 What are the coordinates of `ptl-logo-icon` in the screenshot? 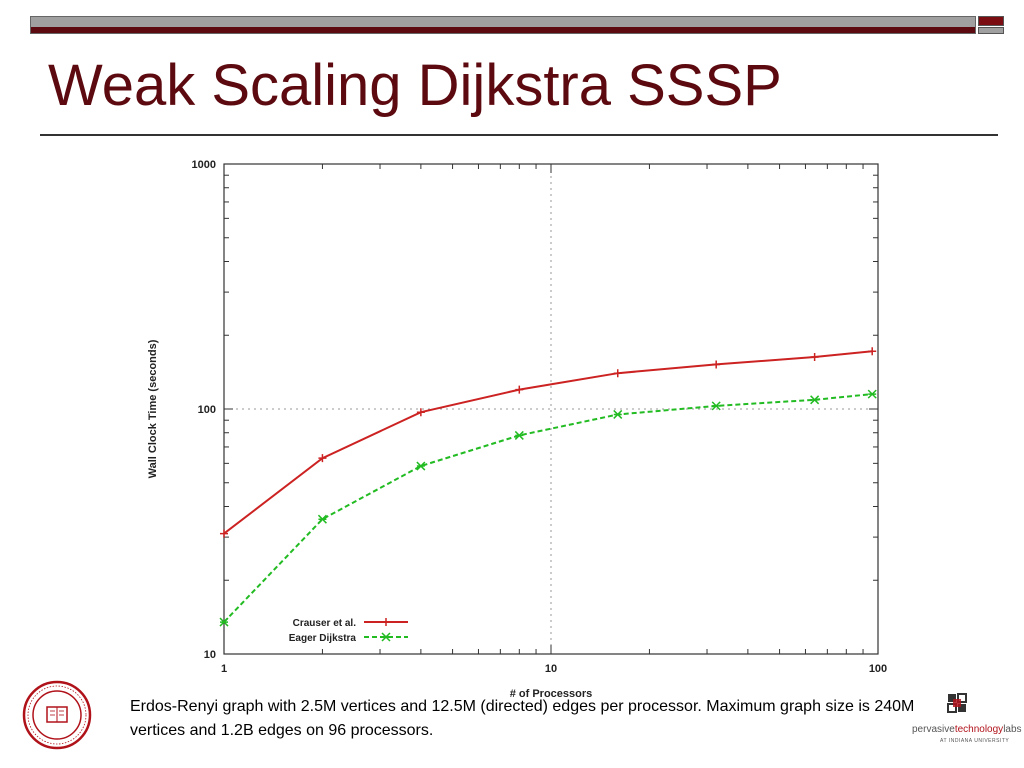 It's located at (957, 703).